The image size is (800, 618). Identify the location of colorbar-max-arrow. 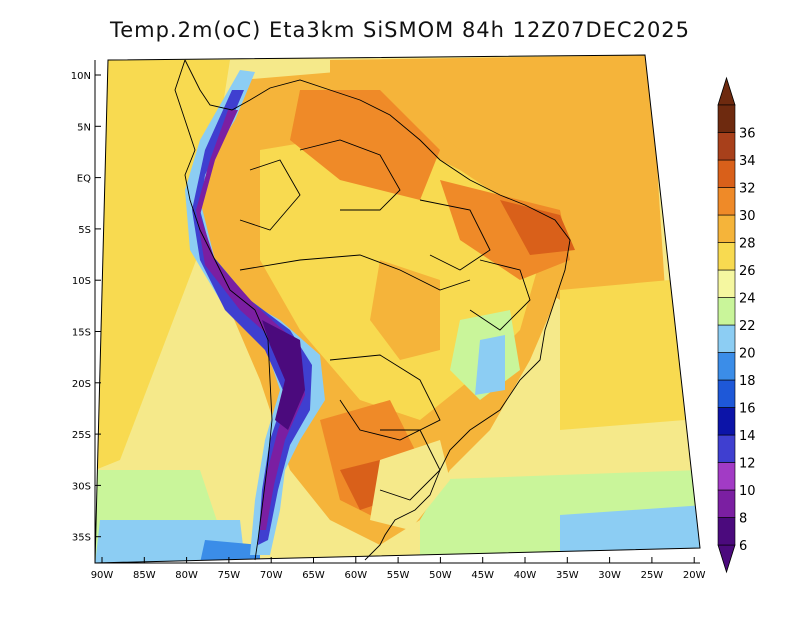
(726, 91).